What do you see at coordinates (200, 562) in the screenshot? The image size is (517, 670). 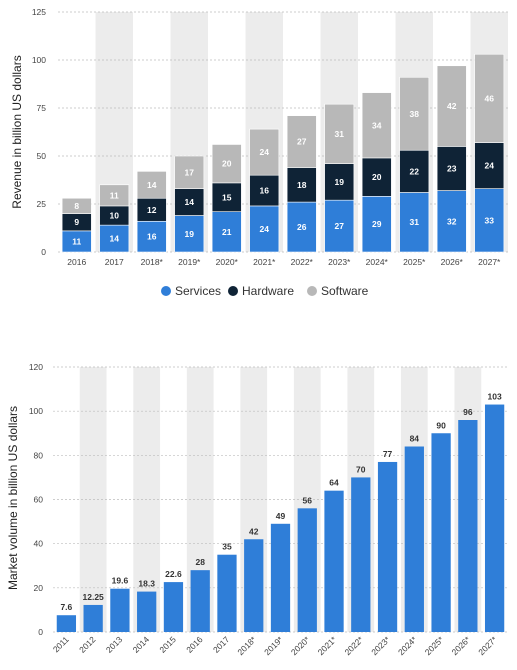 I see `data-label: 28` at bounding box center [200, 562].